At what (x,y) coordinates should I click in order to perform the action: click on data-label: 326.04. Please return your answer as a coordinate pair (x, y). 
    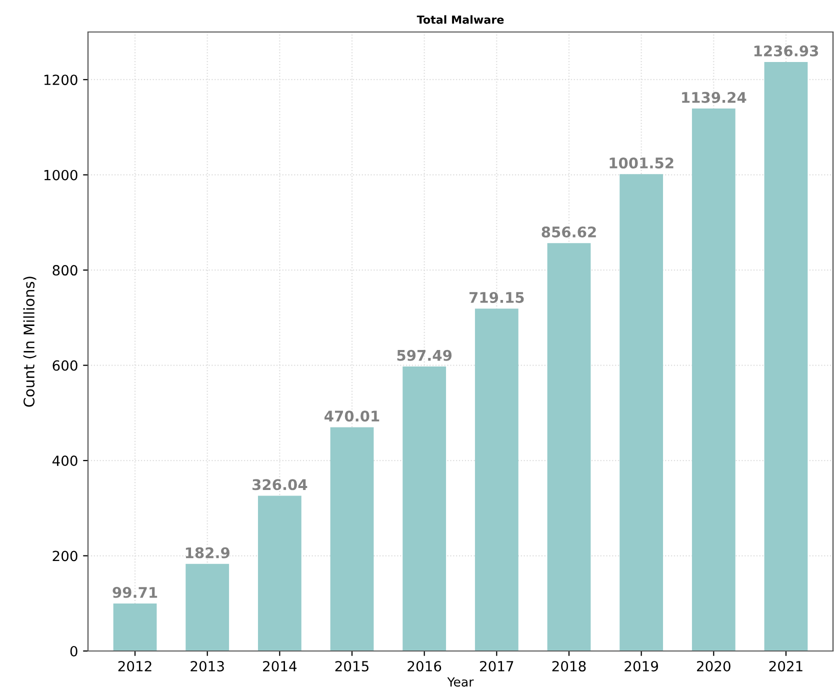
    Looking at the image, I should click on (280, 484).